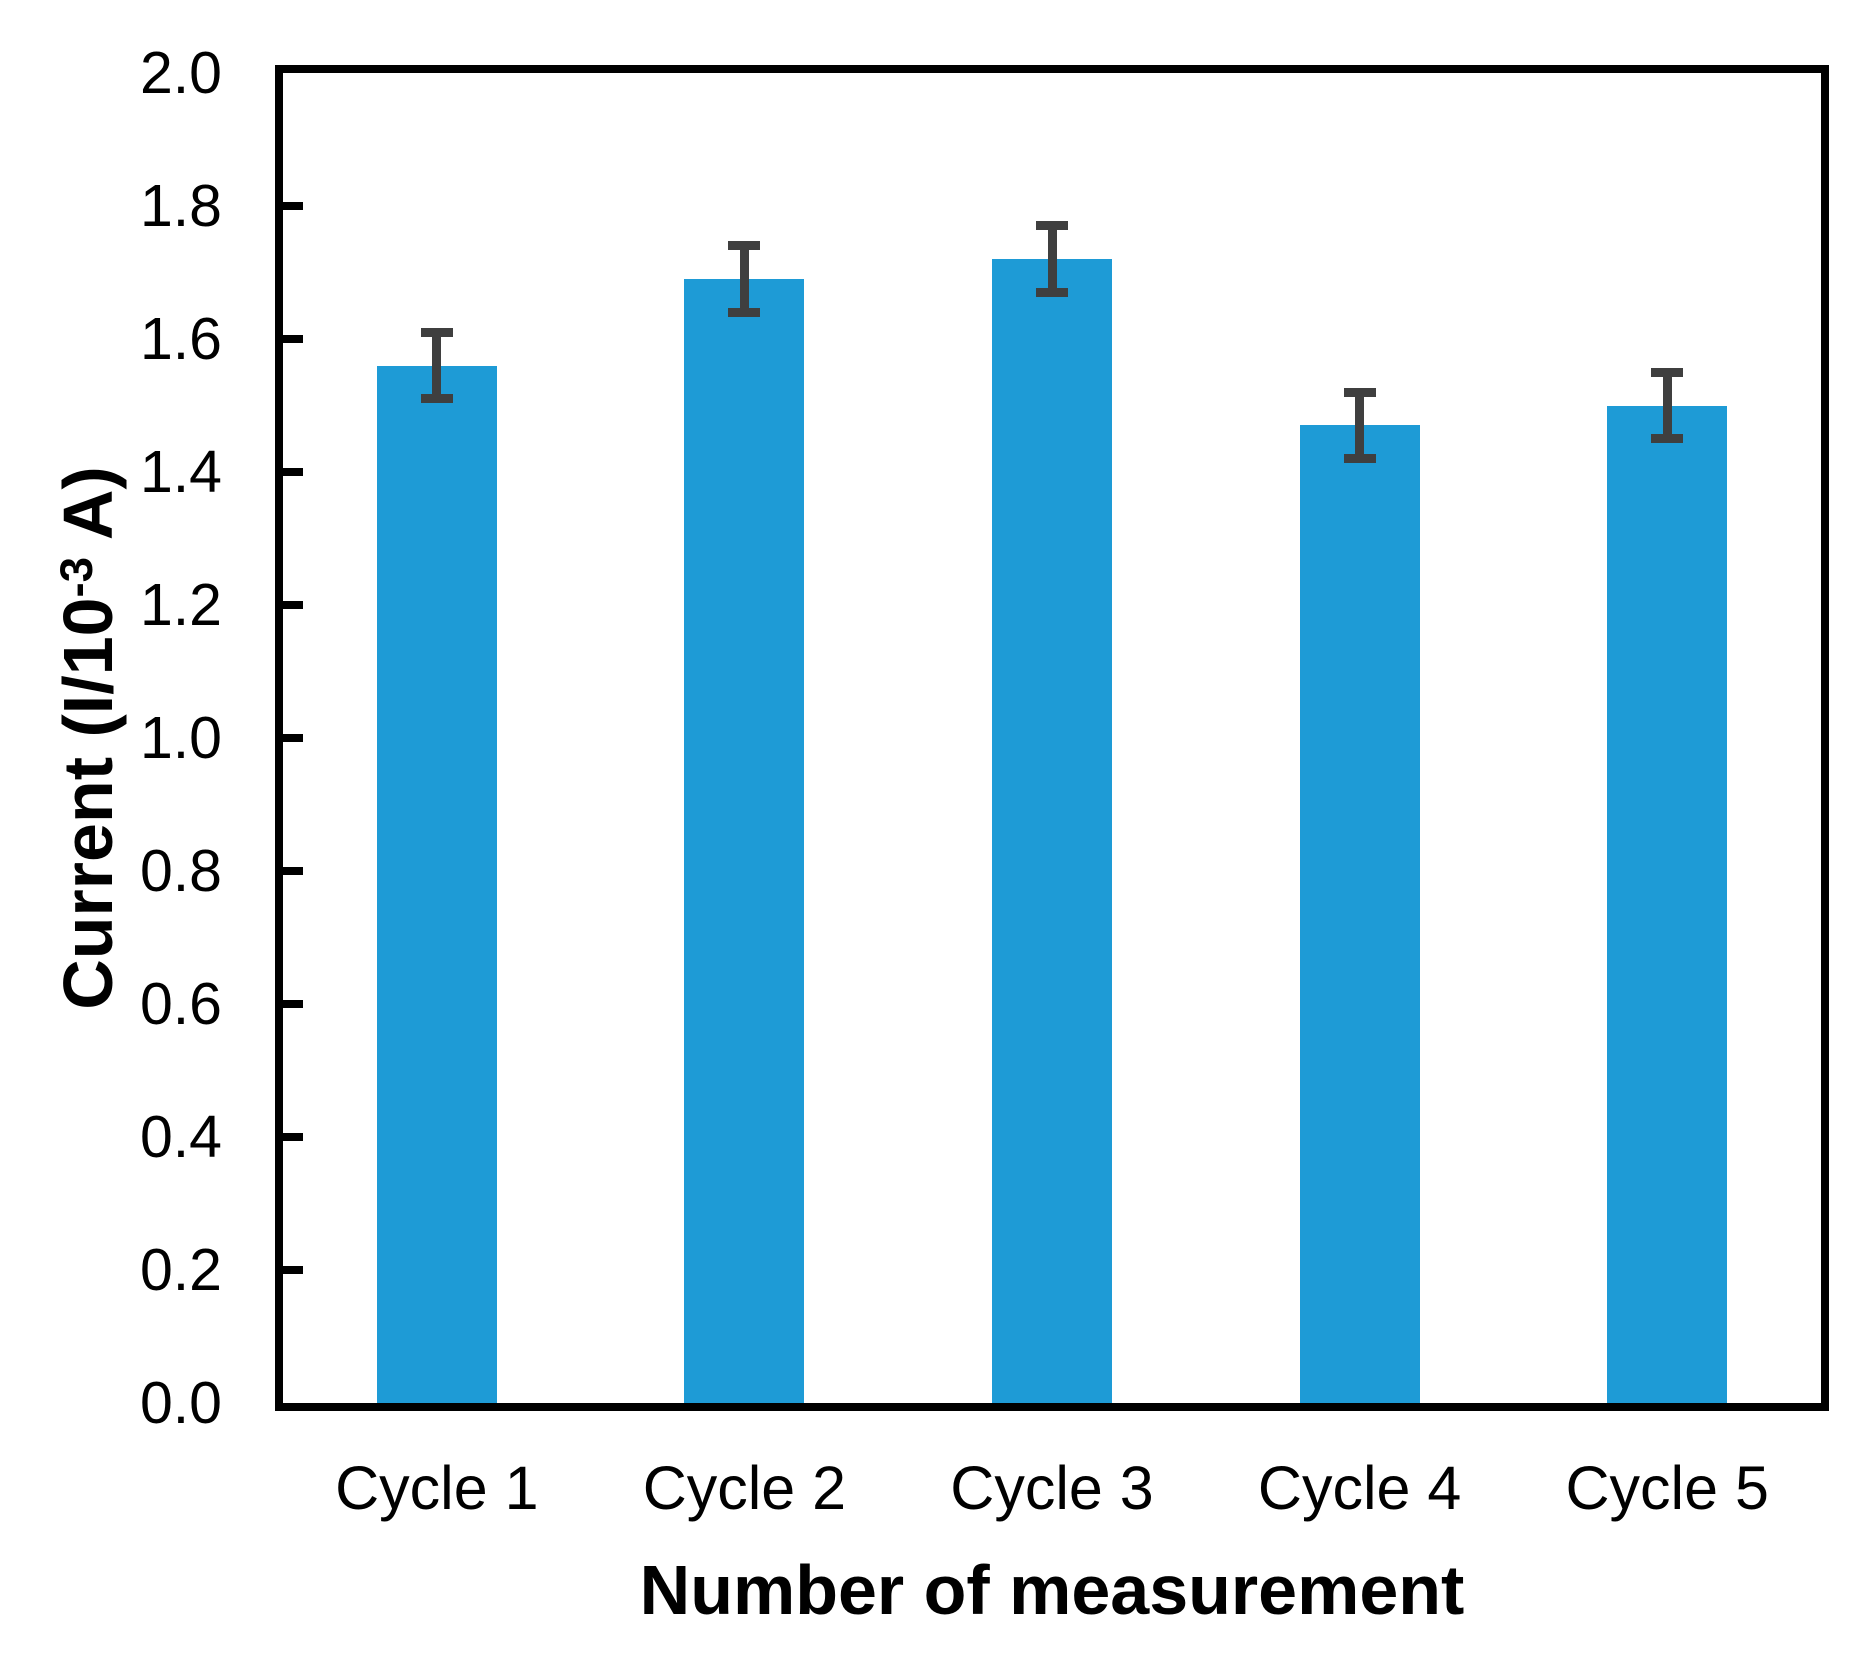 The image size is (1869, 1656). I want to click on x-category-label: Cycle 3, so click(1052, 1488).